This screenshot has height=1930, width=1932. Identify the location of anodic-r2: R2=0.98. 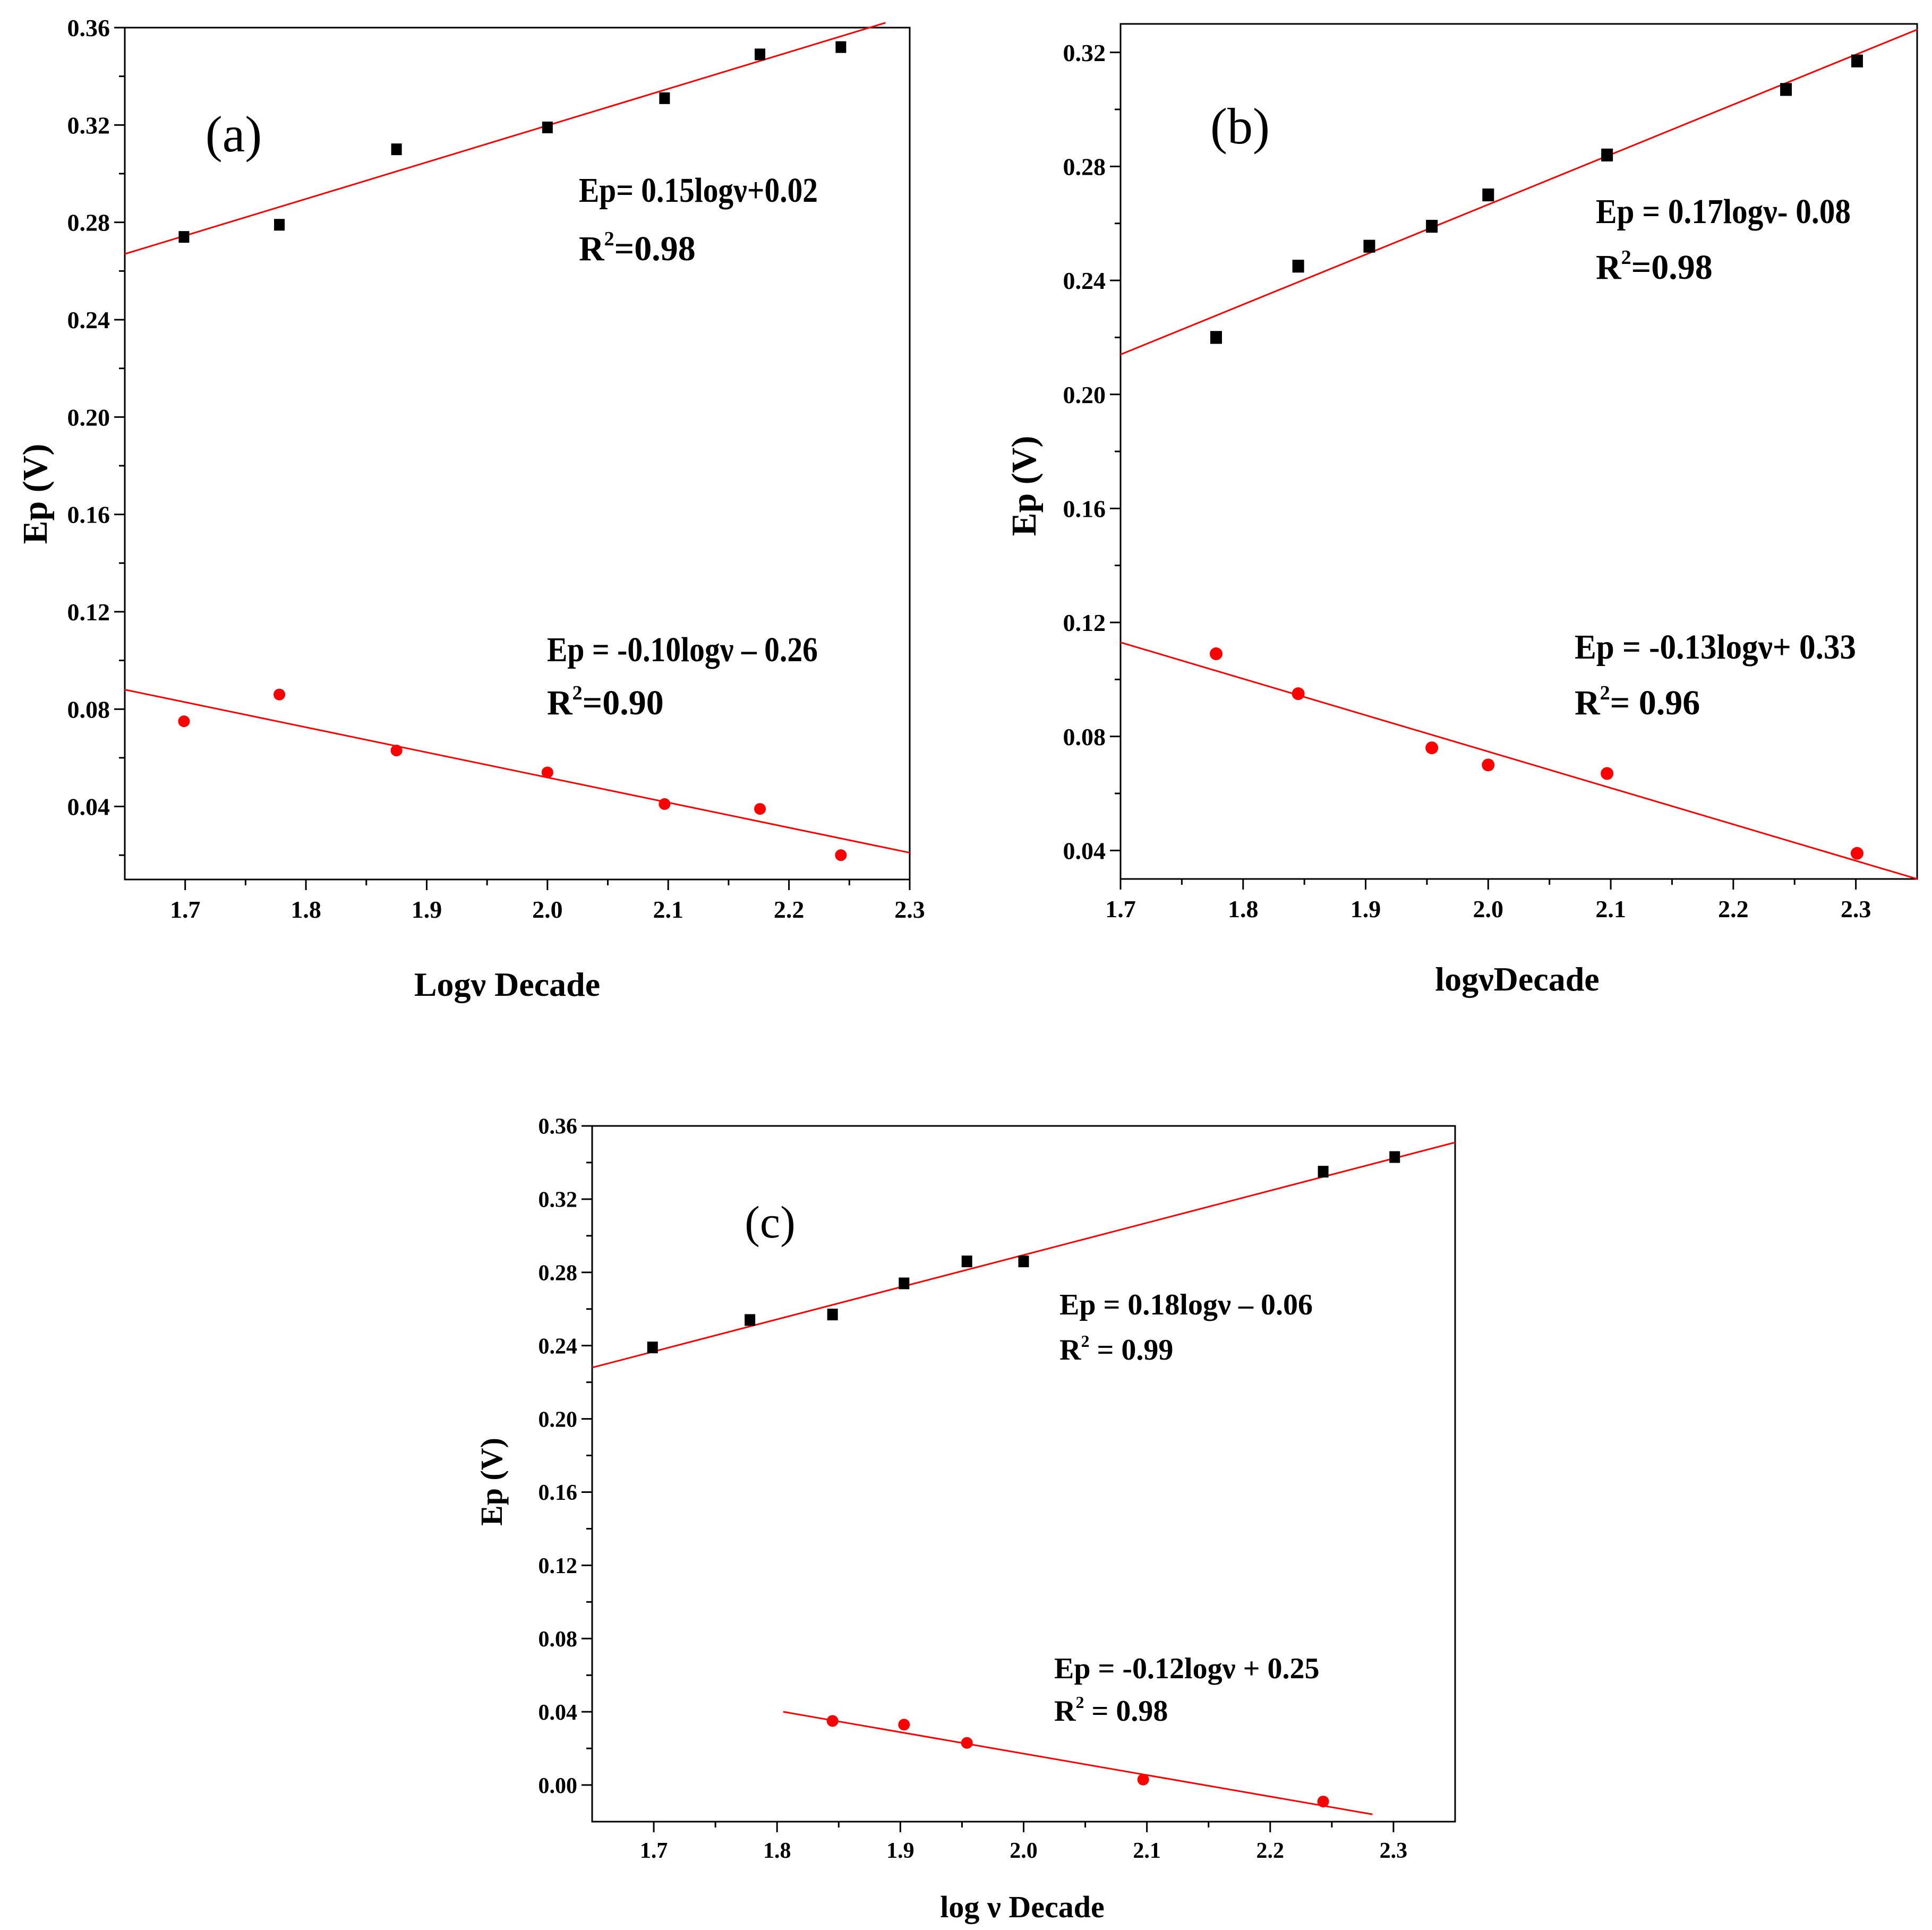
(1654, 266).